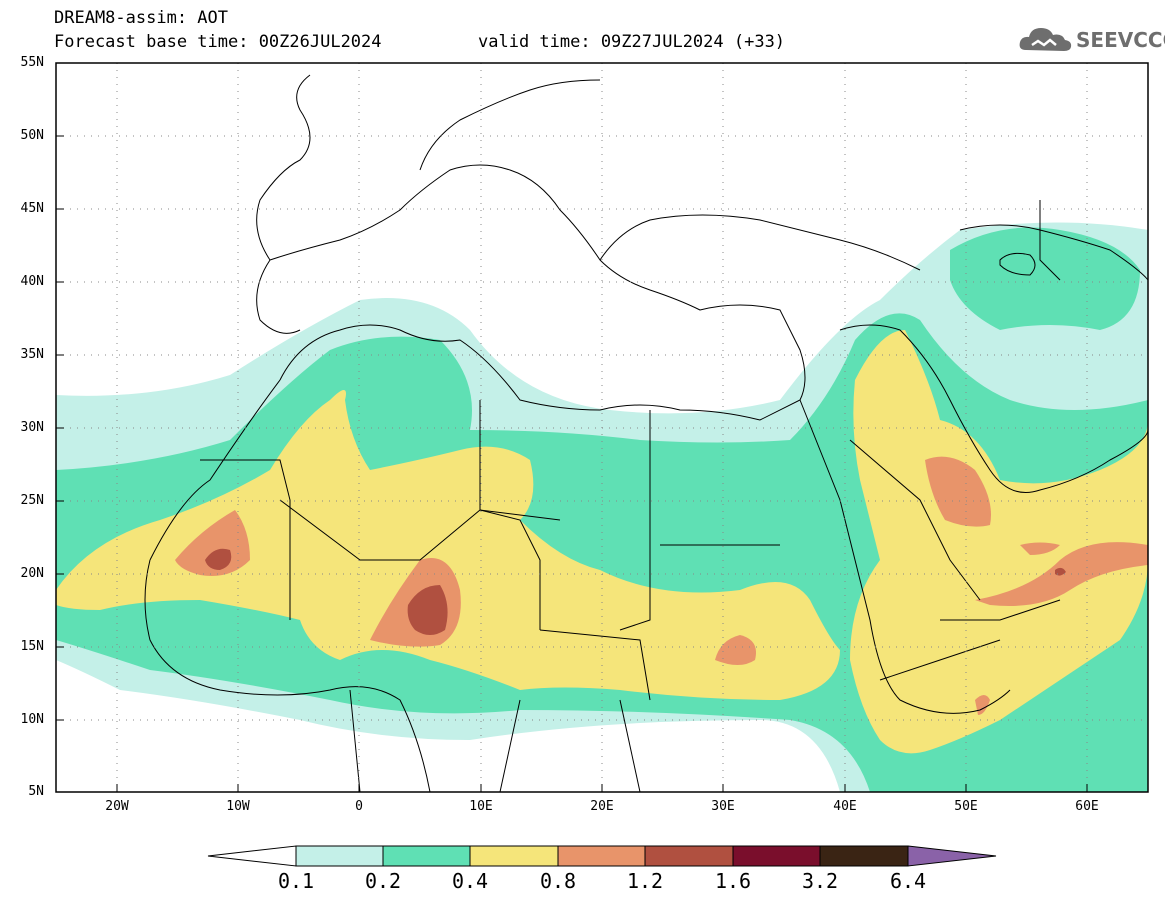 The height and width of the screenshot is (905, 1165). I want to click on lon-label: 30E, so click(723, 806).